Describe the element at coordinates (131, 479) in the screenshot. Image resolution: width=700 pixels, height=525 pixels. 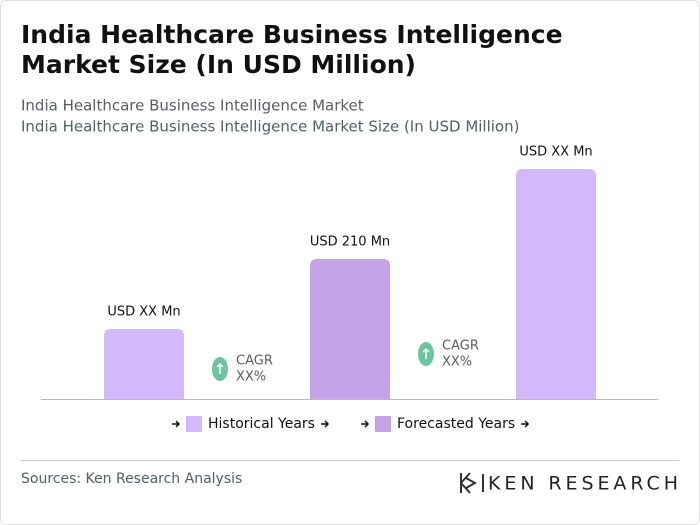
I see `source: Sources: Ken Research Analysis` at that location.